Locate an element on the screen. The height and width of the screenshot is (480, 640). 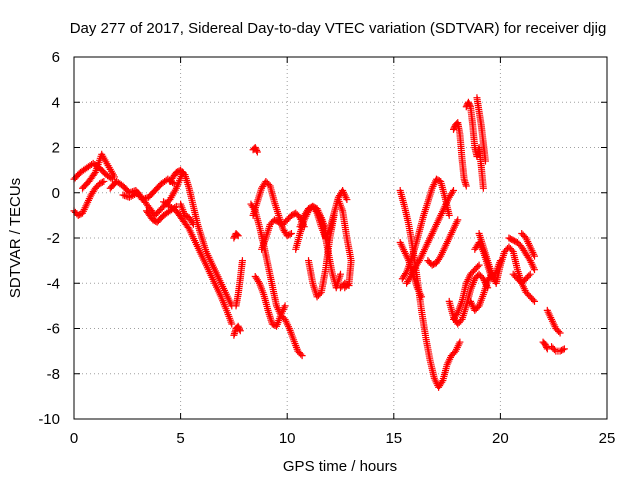
x-tick-label: 15 is located at coordinates (393, 438).